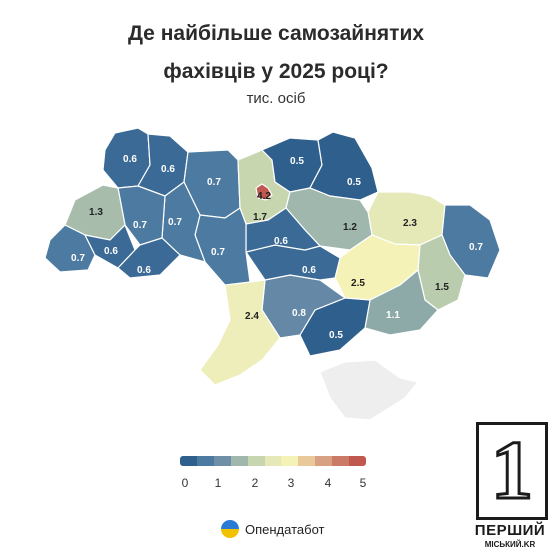 This screenshot has height=552, width=552. What do you see at coordinates (140, 225) in the screenshot?
I see `value-label-ternopil: 0.7` at bounding box center [140, 225].